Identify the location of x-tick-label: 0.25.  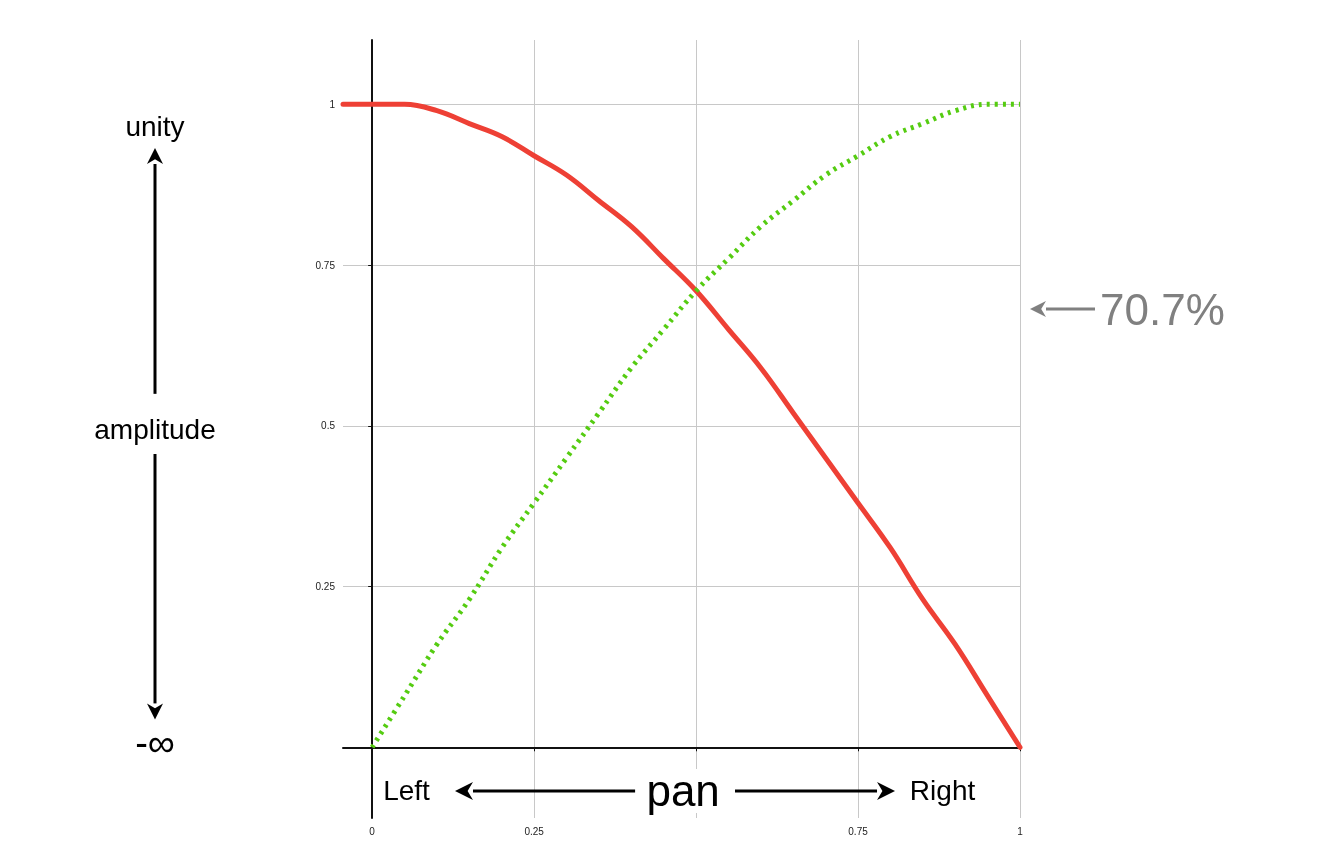
(534, 831).